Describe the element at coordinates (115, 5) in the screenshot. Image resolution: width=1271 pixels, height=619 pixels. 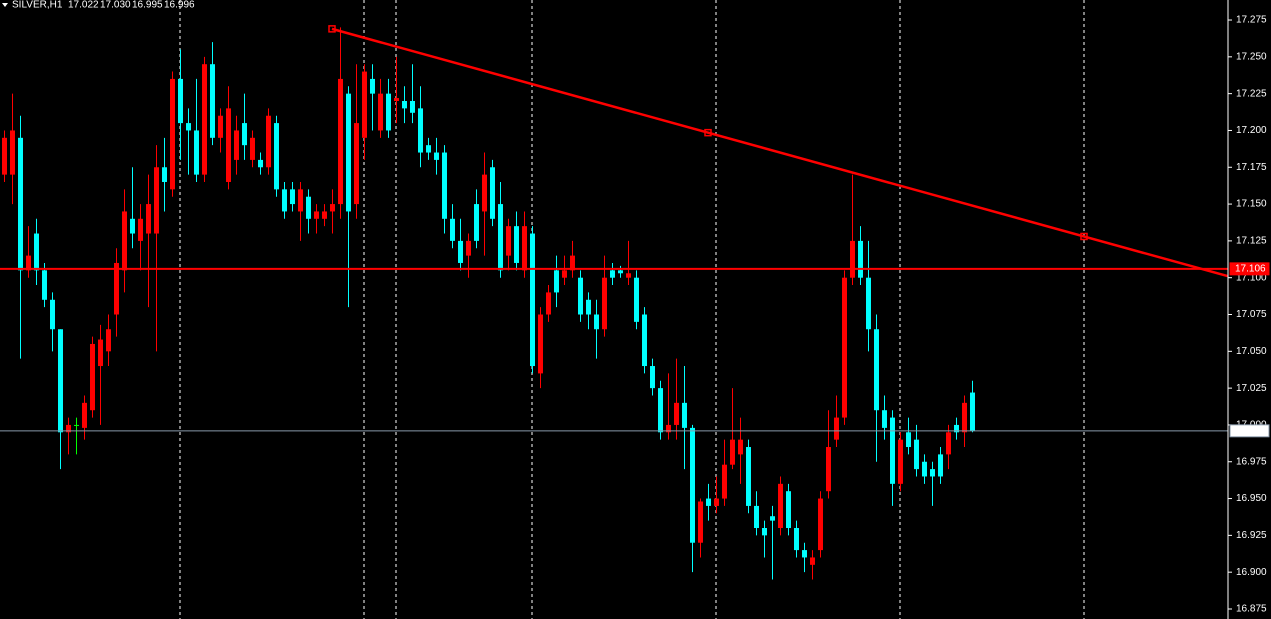
I see `header-price: 17.030` at that location.